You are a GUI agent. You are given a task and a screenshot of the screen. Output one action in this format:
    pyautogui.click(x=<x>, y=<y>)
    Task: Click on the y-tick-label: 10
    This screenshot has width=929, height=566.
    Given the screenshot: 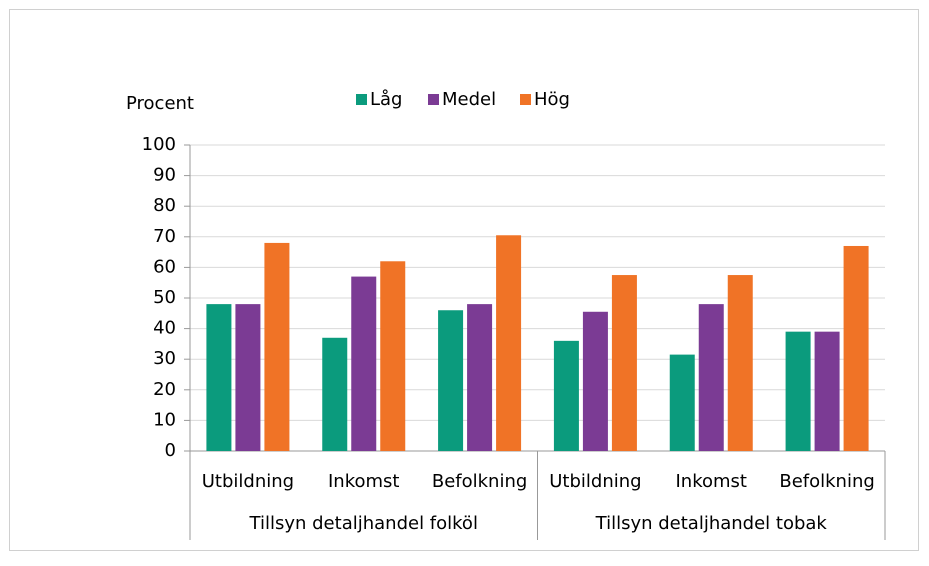 What is the action you would take?
    pyautogui.click(x=164, y=419)
    